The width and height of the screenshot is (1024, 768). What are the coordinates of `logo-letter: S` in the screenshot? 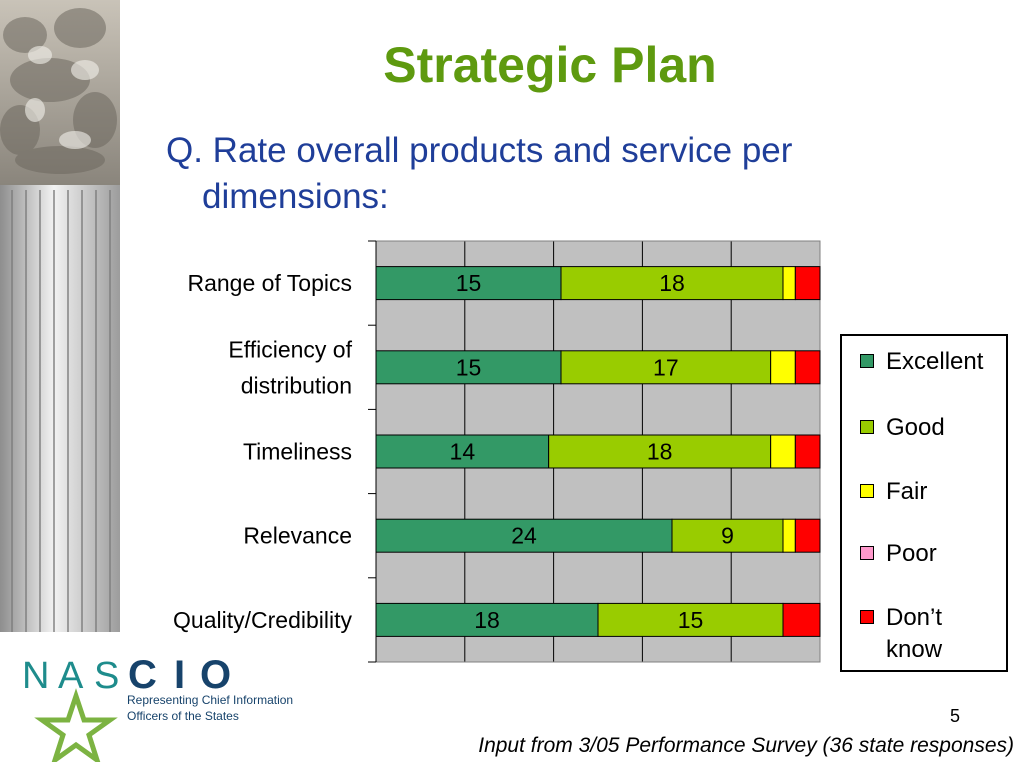 It's located at (106, 676).